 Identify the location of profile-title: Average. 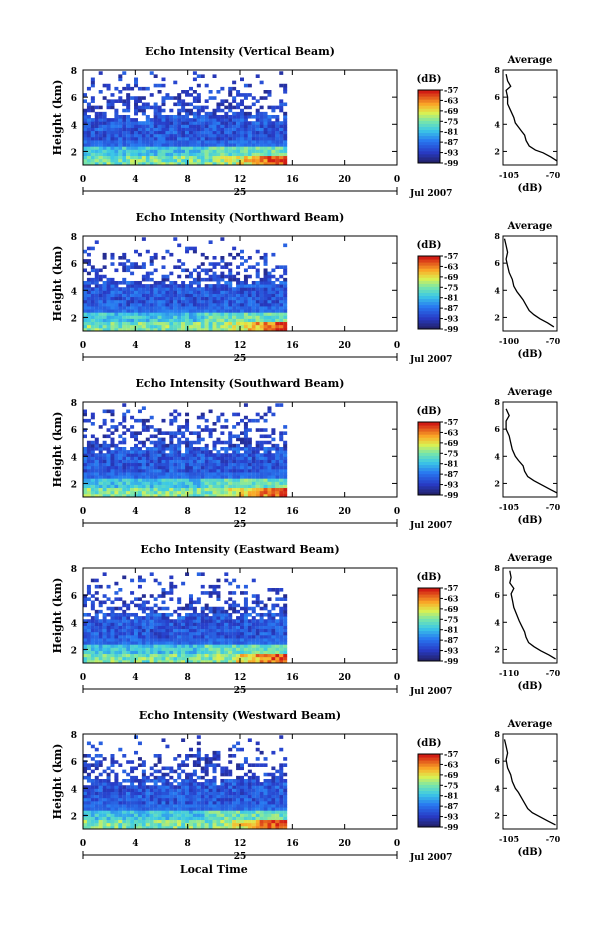
(530, 60).